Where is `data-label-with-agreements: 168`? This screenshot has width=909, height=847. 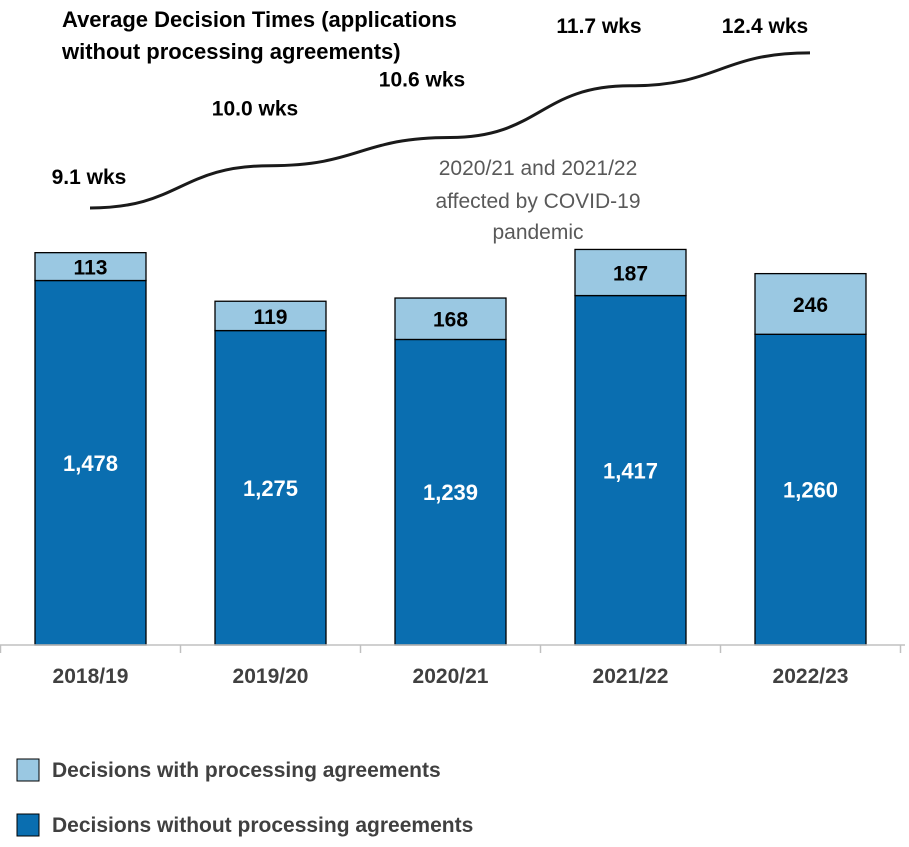 data-label-with-agreements: 168 is located at coordinates (450, 320).